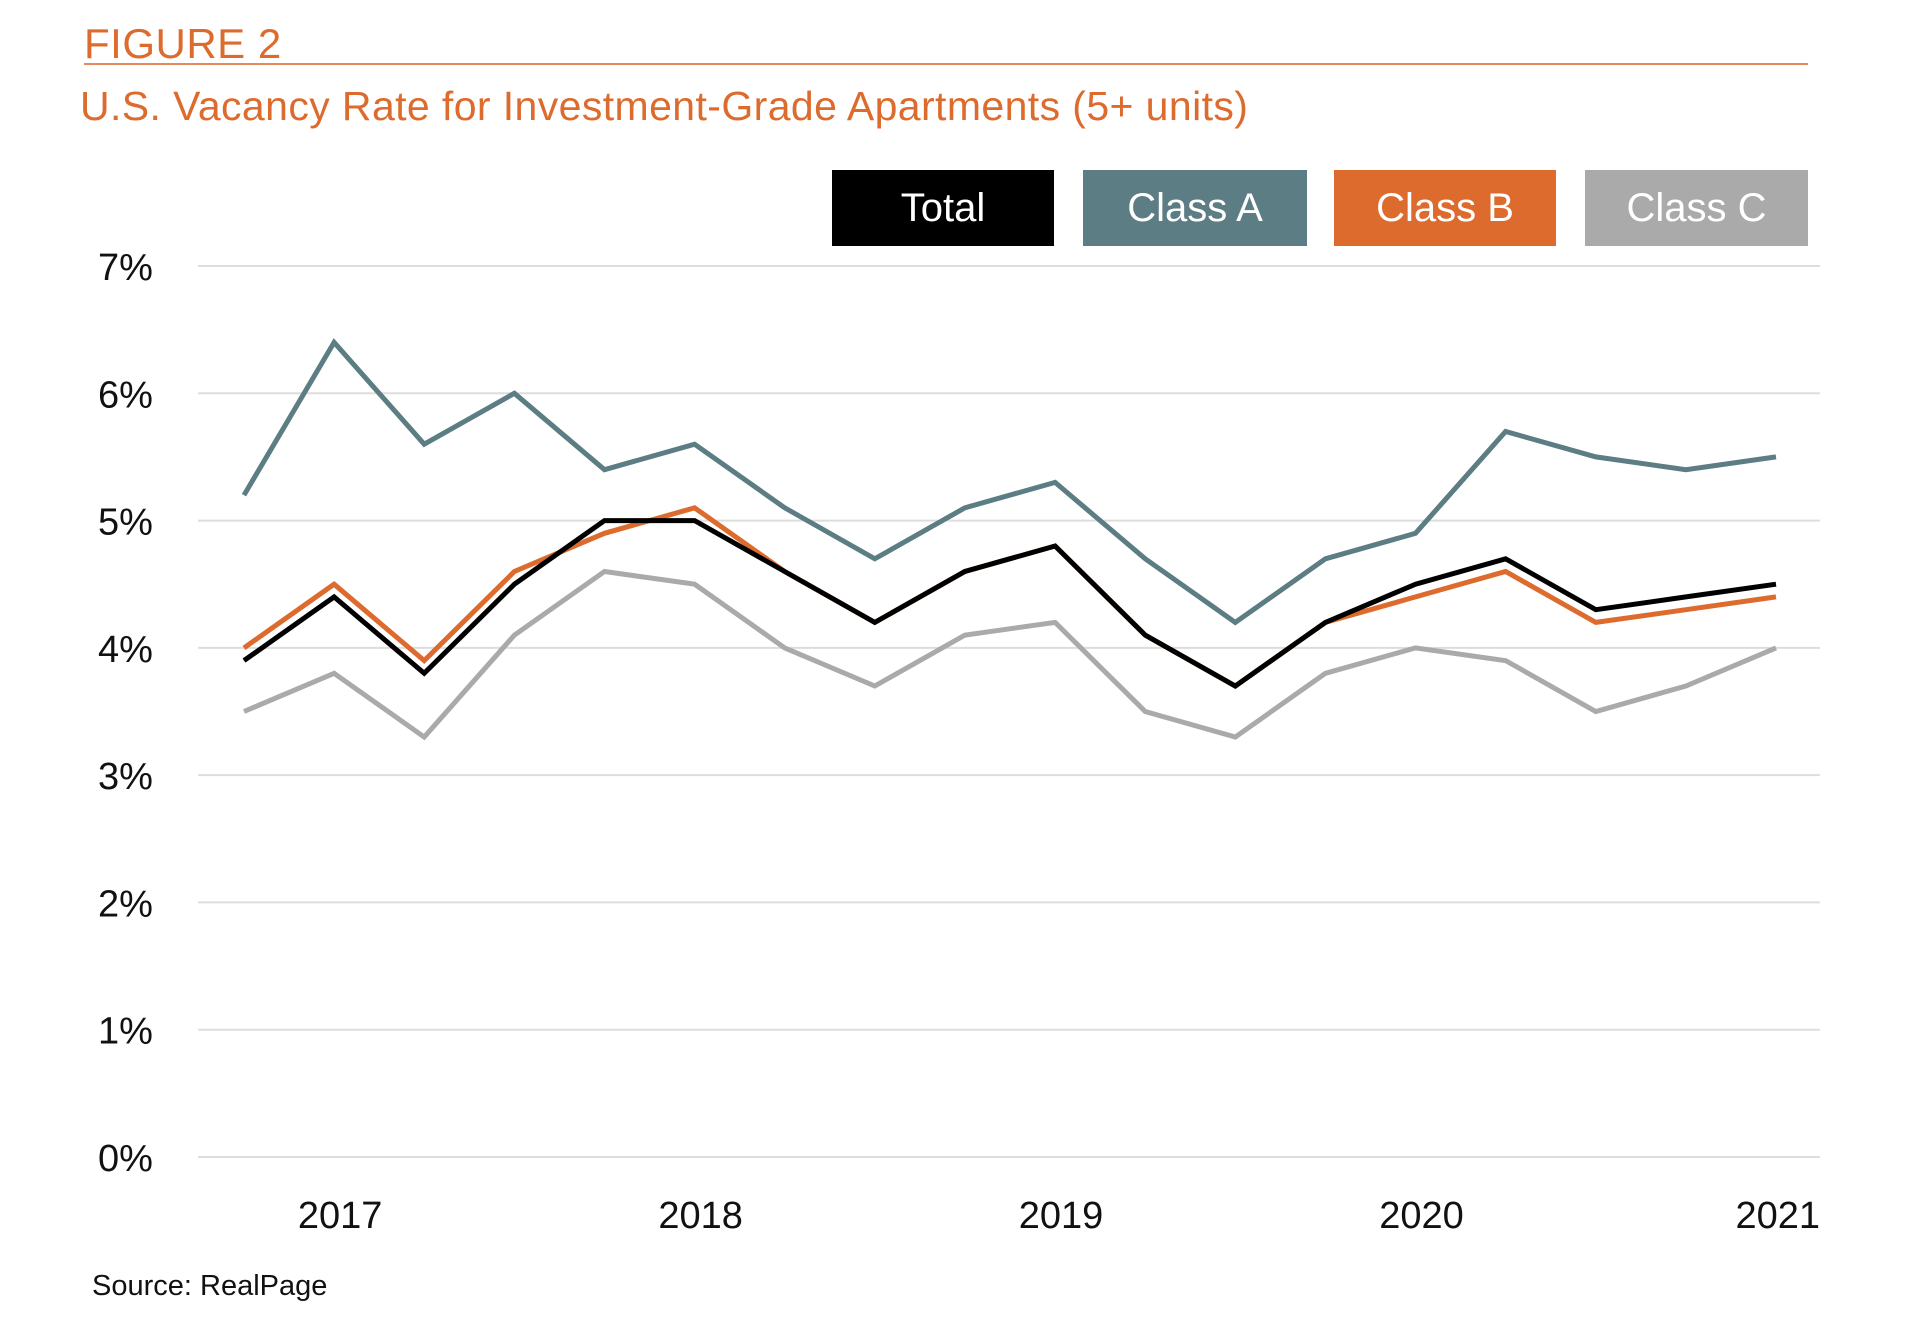 Image resolution: width=1920 pixels, height=1332 pixels. What do you see at coordinates (125, 650) in the screenshot?
I see `y-tick-label: 4%` at bounding box center [125, 650].